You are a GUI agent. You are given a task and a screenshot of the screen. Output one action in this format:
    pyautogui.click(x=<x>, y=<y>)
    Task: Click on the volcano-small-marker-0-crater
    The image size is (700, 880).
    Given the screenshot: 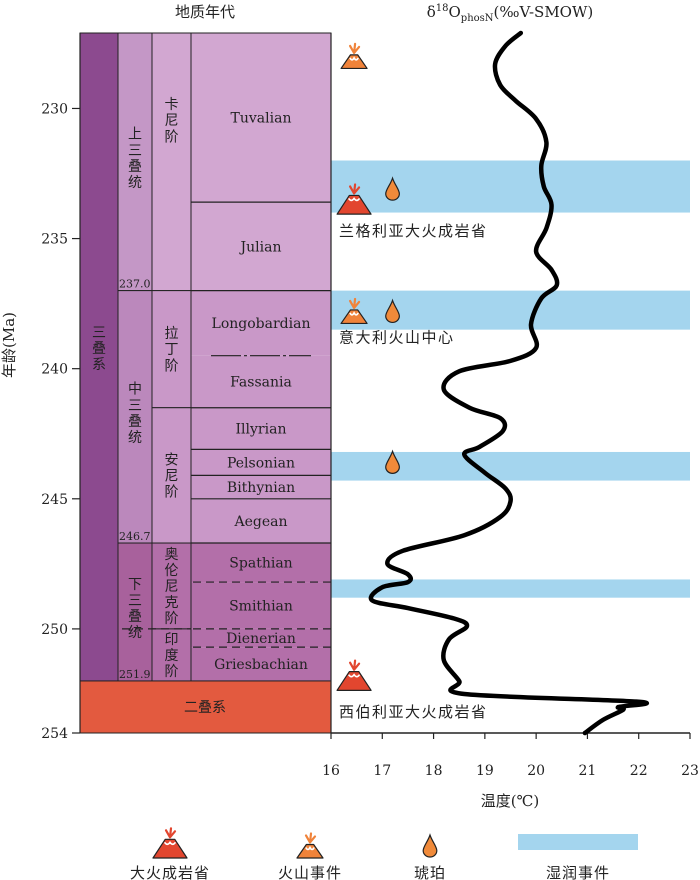 What is the action you would take?
    pyautogui.click(x=354, y=58)
    